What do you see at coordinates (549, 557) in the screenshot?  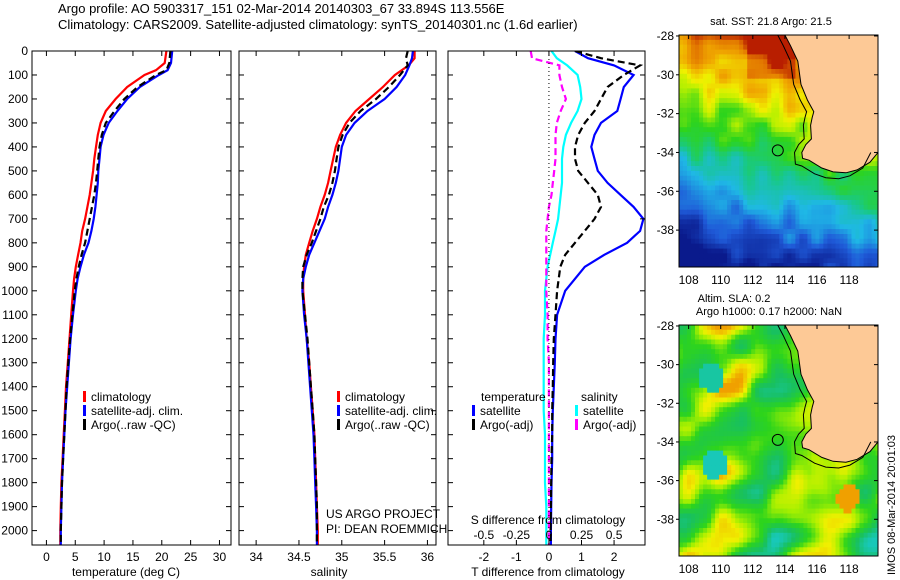 I see `x-tick-label: 0` at bounding box center [549, 557].